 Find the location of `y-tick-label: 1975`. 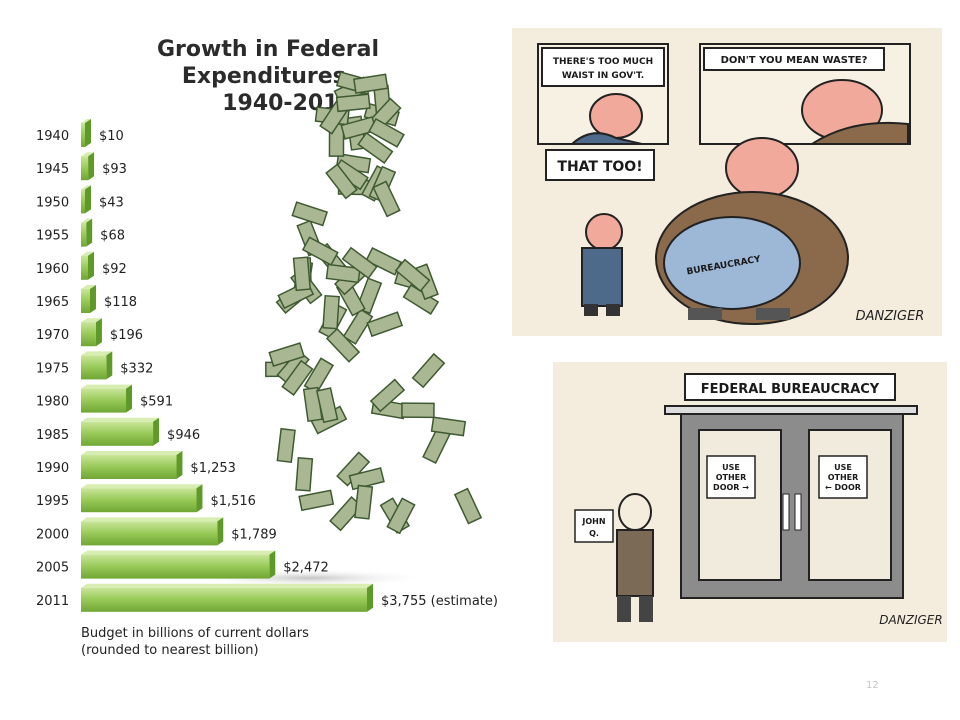

y-tick-label: 1975 is located at coordinates (52, 368).